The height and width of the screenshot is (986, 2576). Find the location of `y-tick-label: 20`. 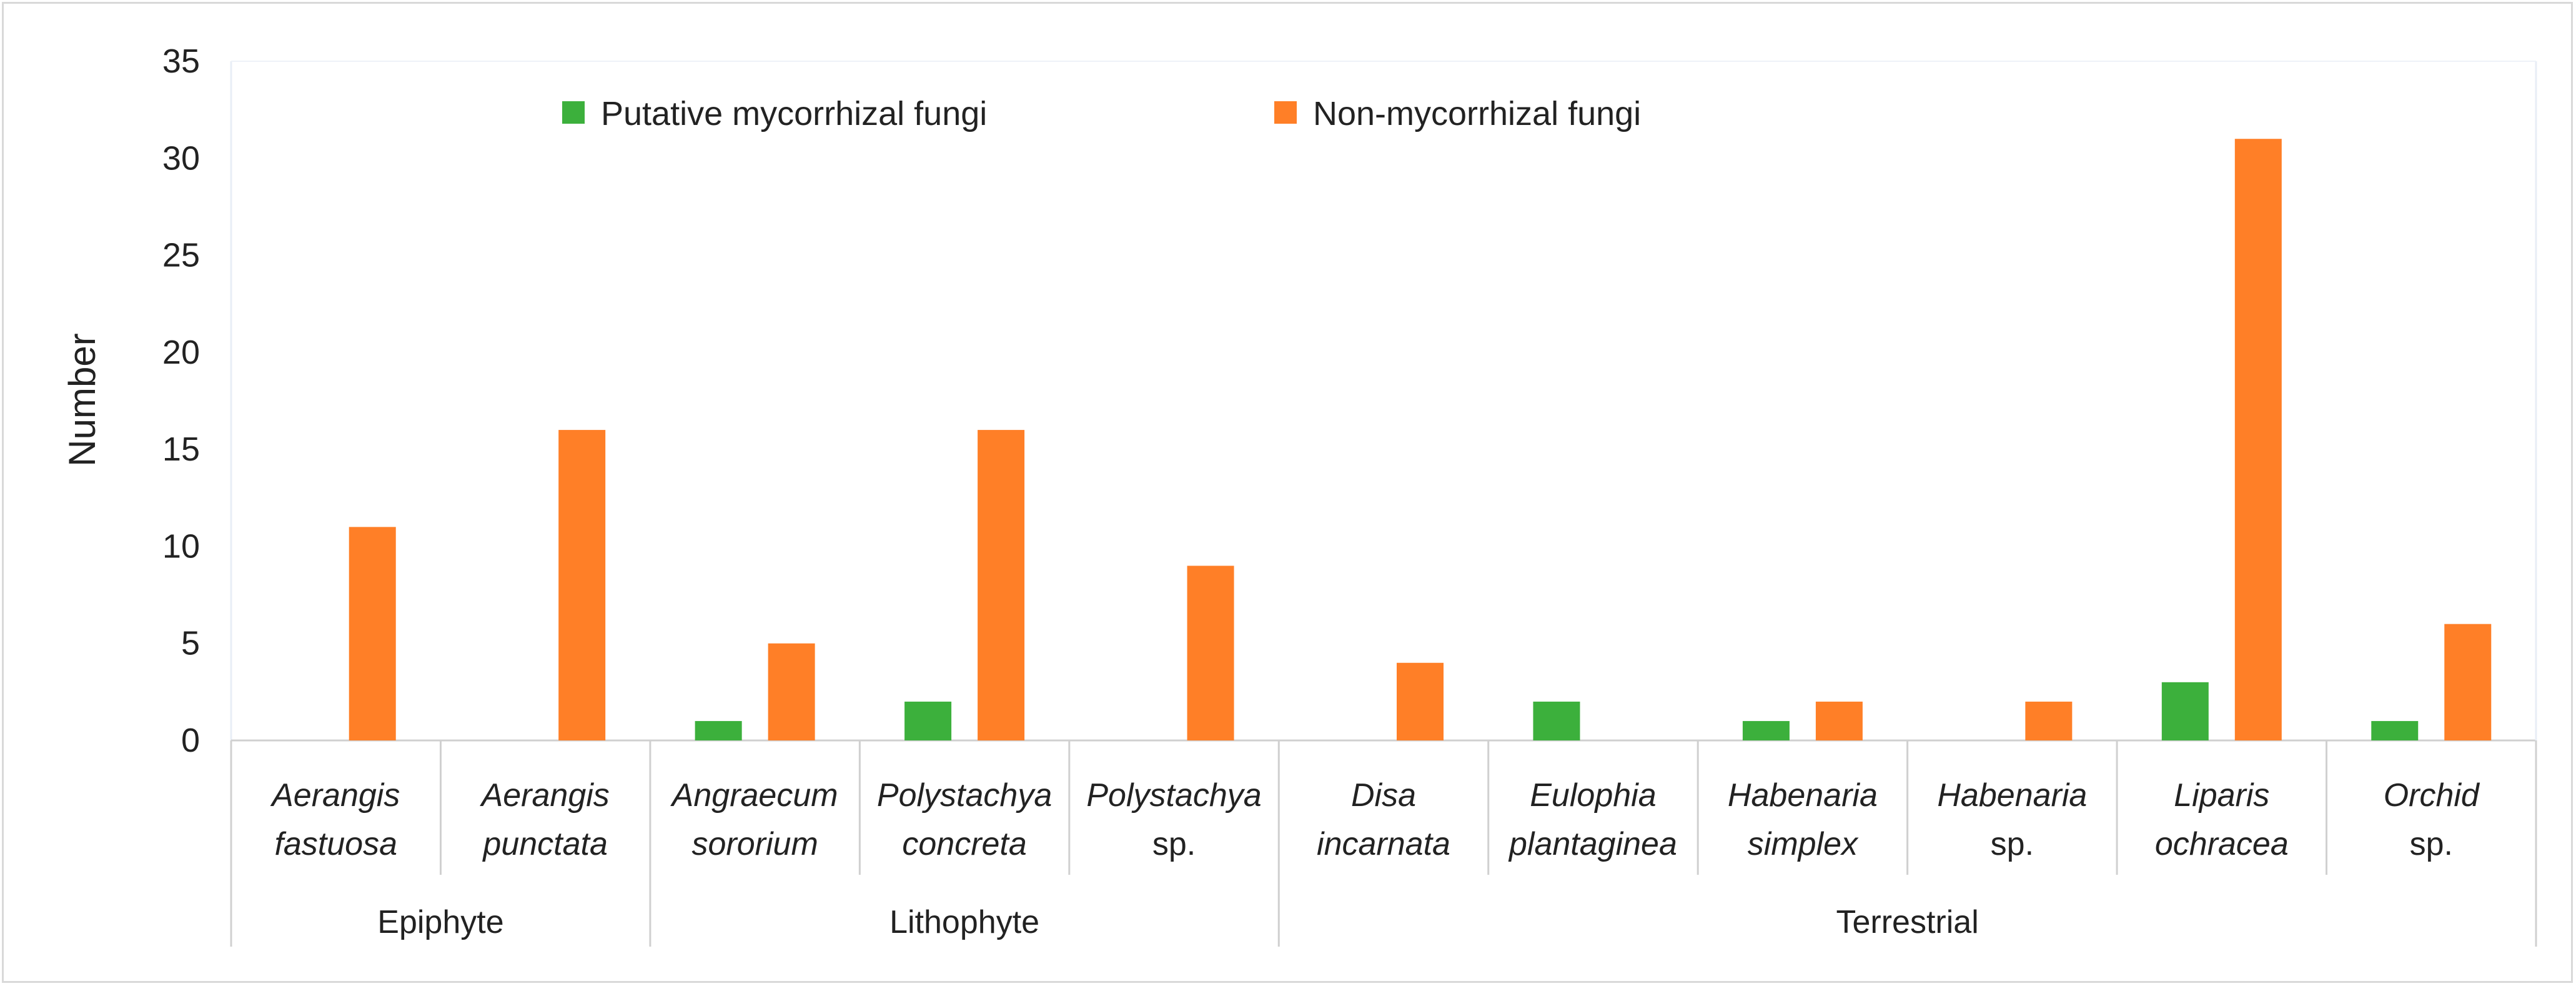

y-tick-label: 20 is located at coordinates (181, 353).